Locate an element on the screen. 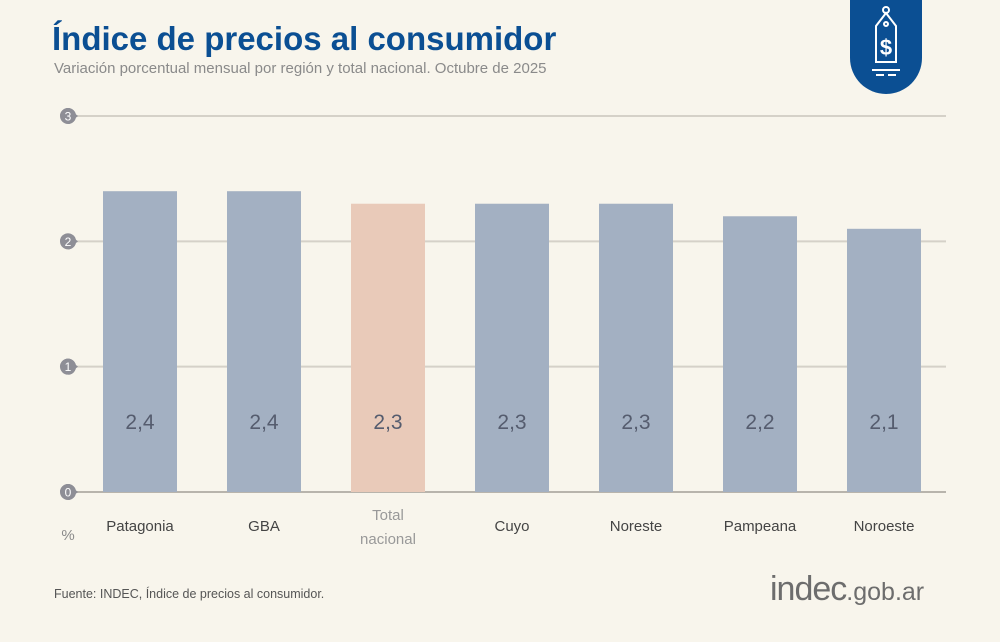  y-tick-label: 1 is located at coordinates (68, 367).